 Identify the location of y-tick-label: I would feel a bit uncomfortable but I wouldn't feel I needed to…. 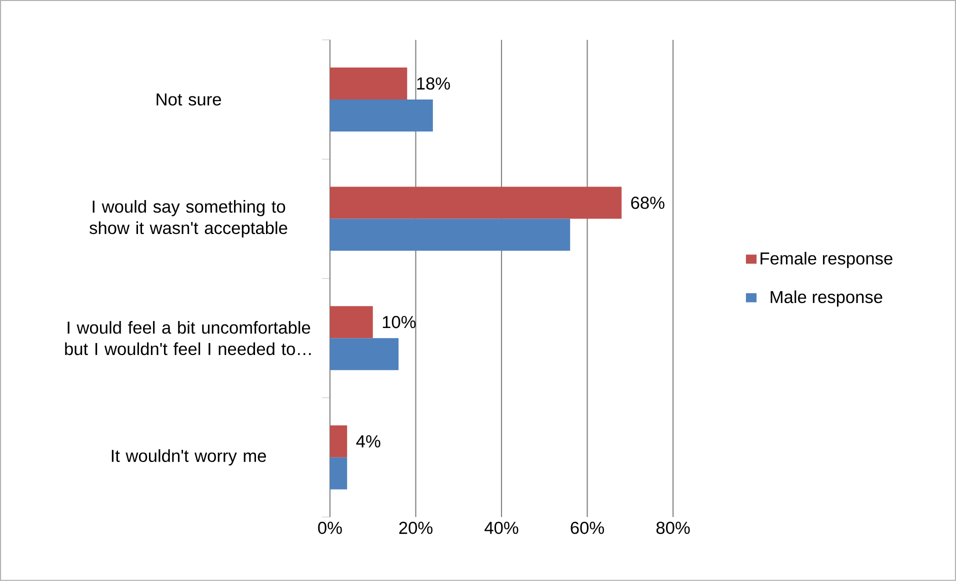
(188, 338).